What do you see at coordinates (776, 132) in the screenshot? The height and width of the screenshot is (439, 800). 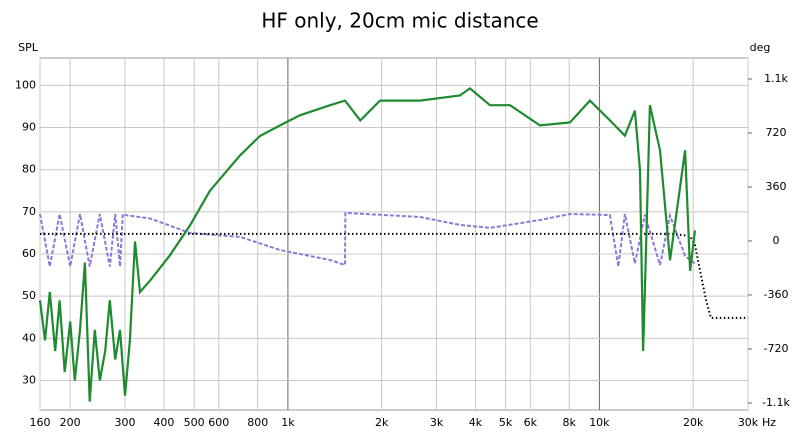 I see `y2-tick-label: 720` at bounding box center [776, 132].